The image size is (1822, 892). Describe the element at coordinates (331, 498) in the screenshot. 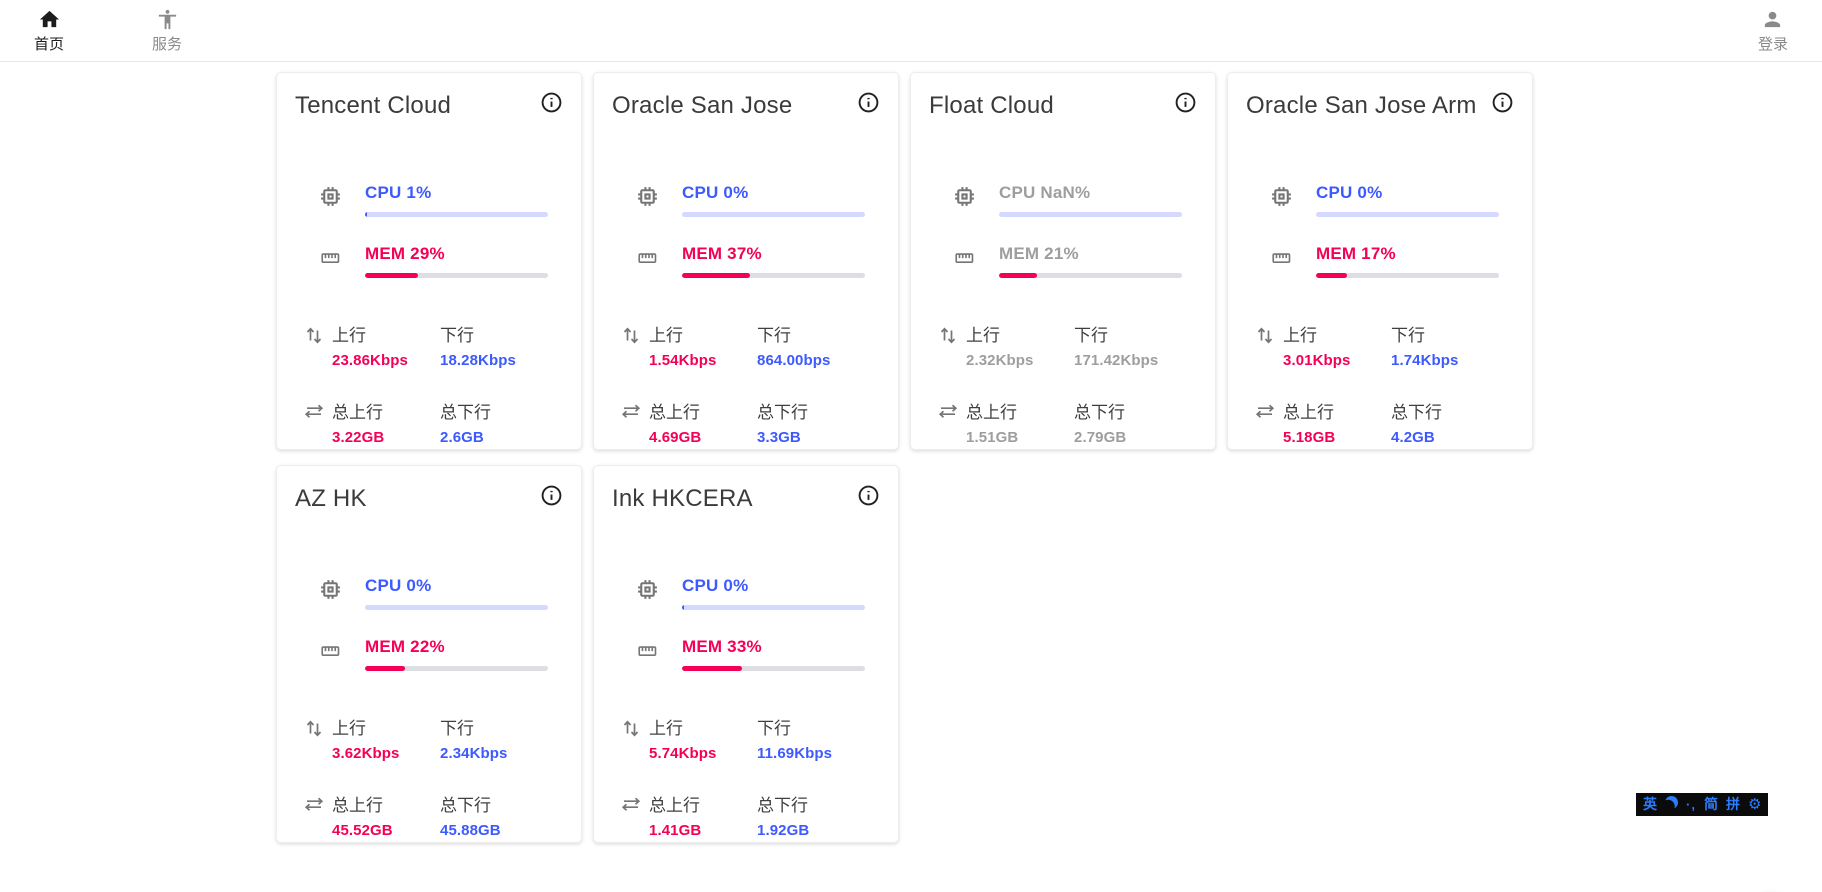

I see `server-name: AZ HK` at that location.